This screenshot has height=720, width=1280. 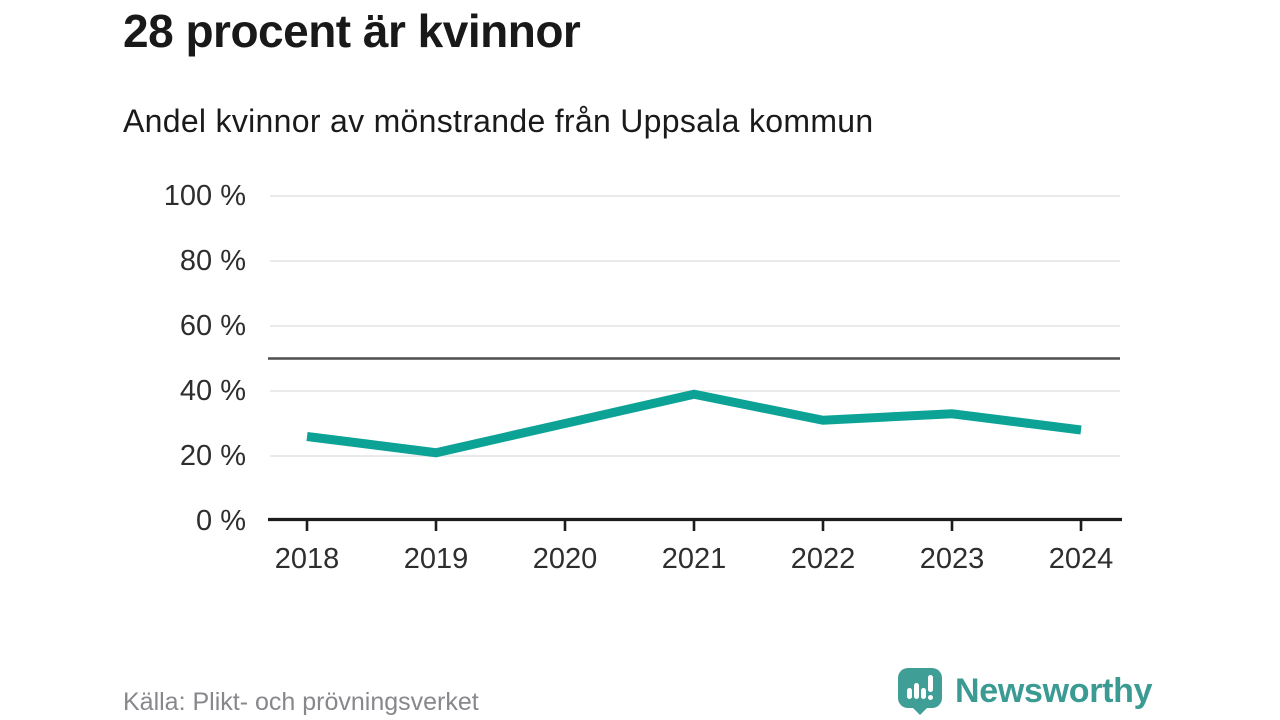 What do you see at coordinates (952, 559) in the screenshot?
I see `x-axis-tick-label: 2023` at bounding box center [952, 559].